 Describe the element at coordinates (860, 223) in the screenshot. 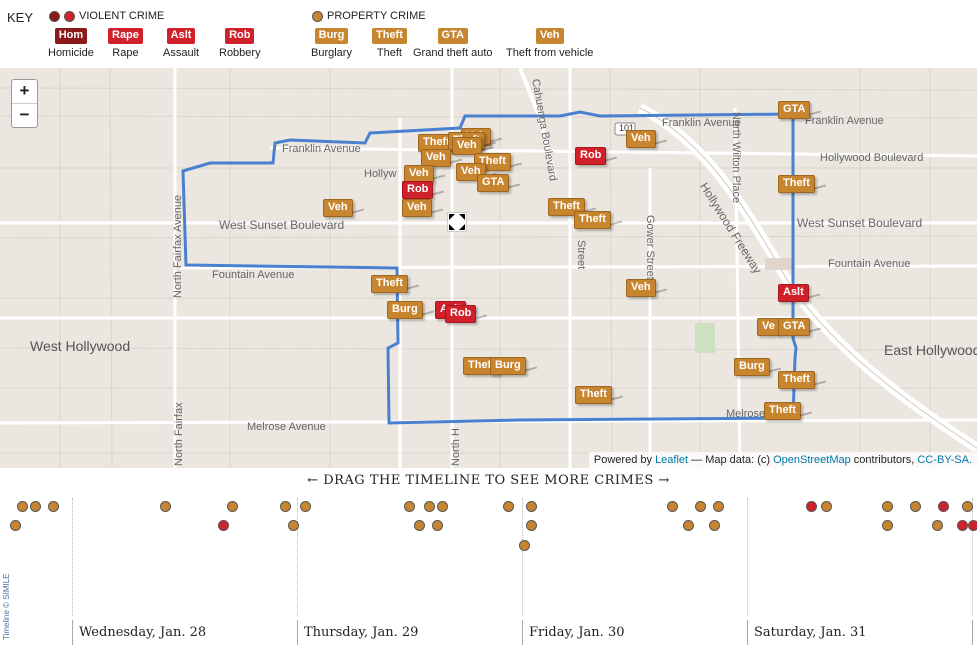

I see `street-label: West Sunset Boulevard` at that location.